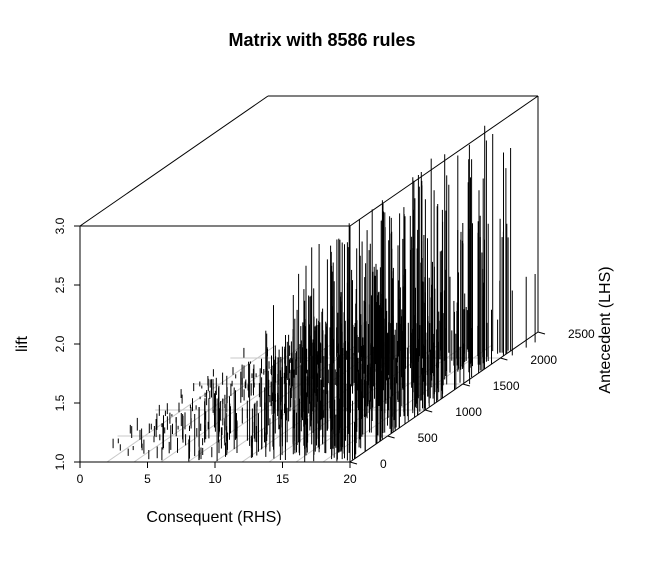  What do you see at coordinates (321, 40) in the screenshot?
I see `chart-title: Matrix with 8586 rules` at bounding box center [321, 40].